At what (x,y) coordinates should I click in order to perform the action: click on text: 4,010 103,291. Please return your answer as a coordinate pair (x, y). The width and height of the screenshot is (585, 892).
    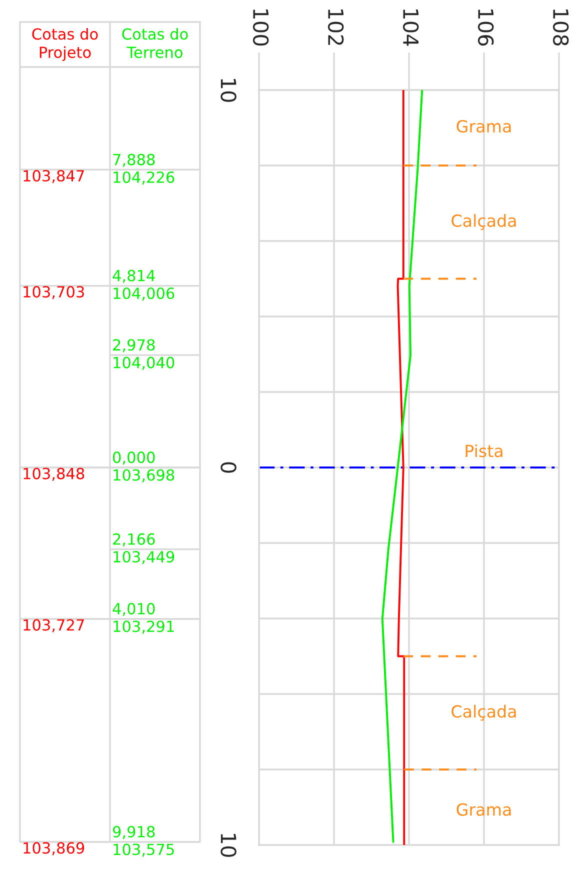
    Looking at the image, I should click on (143, 618).